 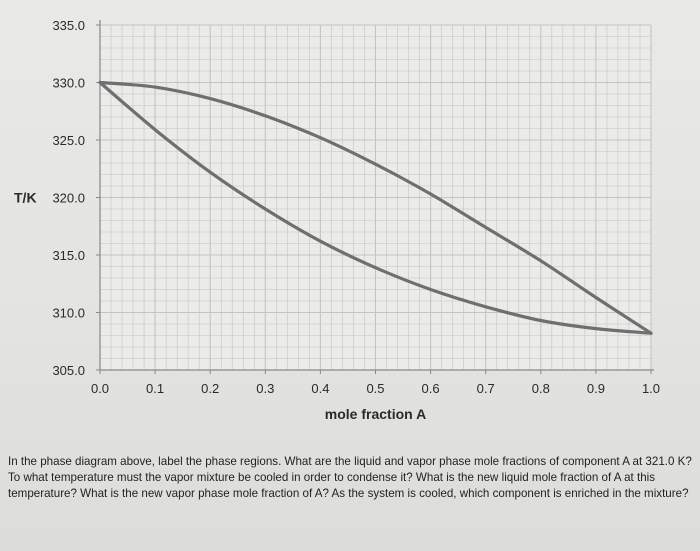 I want to click on x-tick-label: 0.6, so click(x=431, y=388).